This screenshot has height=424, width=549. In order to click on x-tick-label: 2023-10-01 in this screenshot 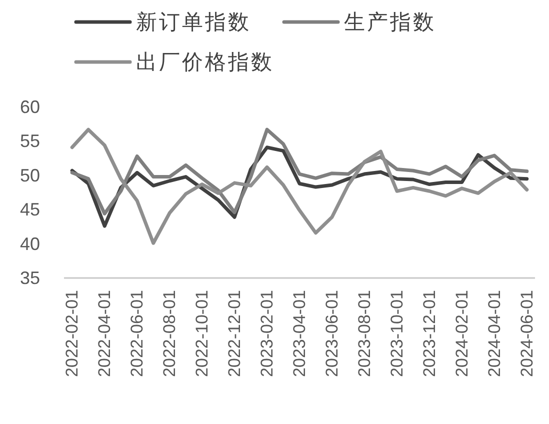, I will do `click(396, 333)`.